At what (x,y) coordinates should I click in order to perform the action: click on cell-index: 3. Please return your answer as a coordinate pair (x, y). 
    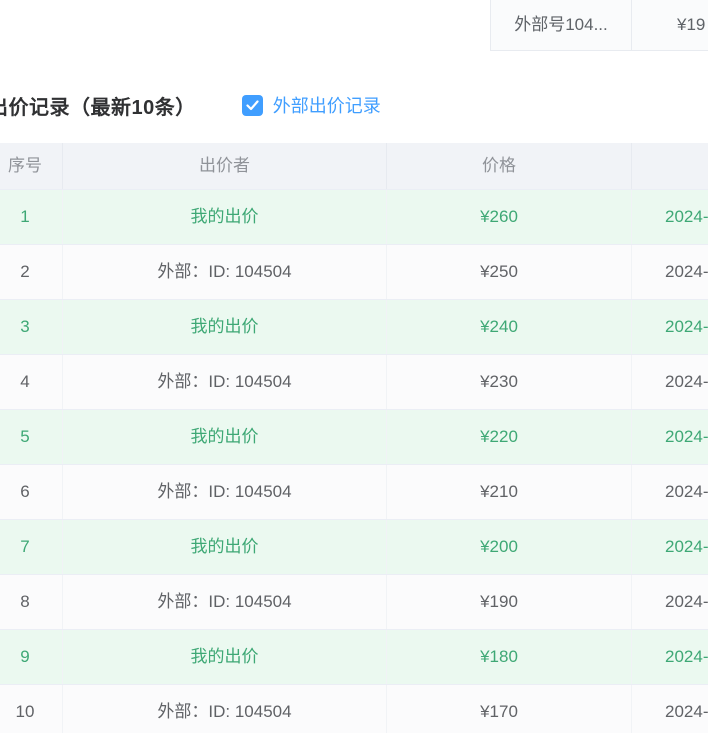
    Looking at the image, I should click on (31, 327).